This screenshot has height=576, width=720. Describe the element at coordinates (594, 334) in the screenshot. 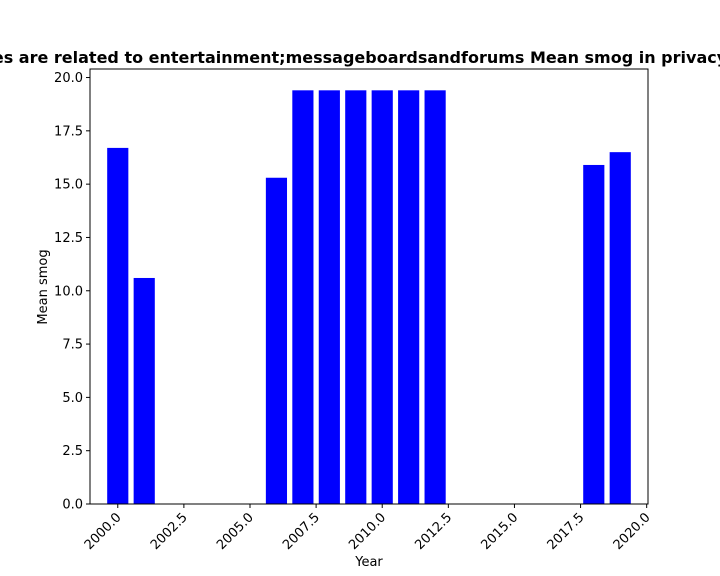

I see `bar-2018` at that location.